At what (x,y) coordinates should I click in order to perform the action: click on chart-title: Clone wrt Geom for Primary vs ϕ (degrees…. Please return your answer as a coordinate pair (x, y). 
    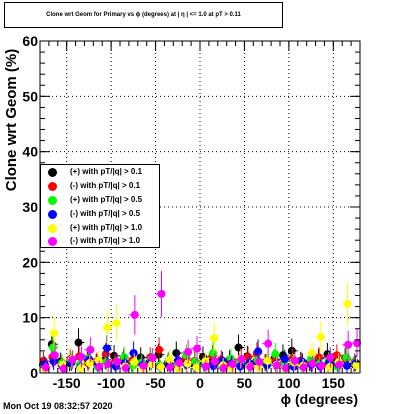
    Looking at the image, I should click on (143, 15).